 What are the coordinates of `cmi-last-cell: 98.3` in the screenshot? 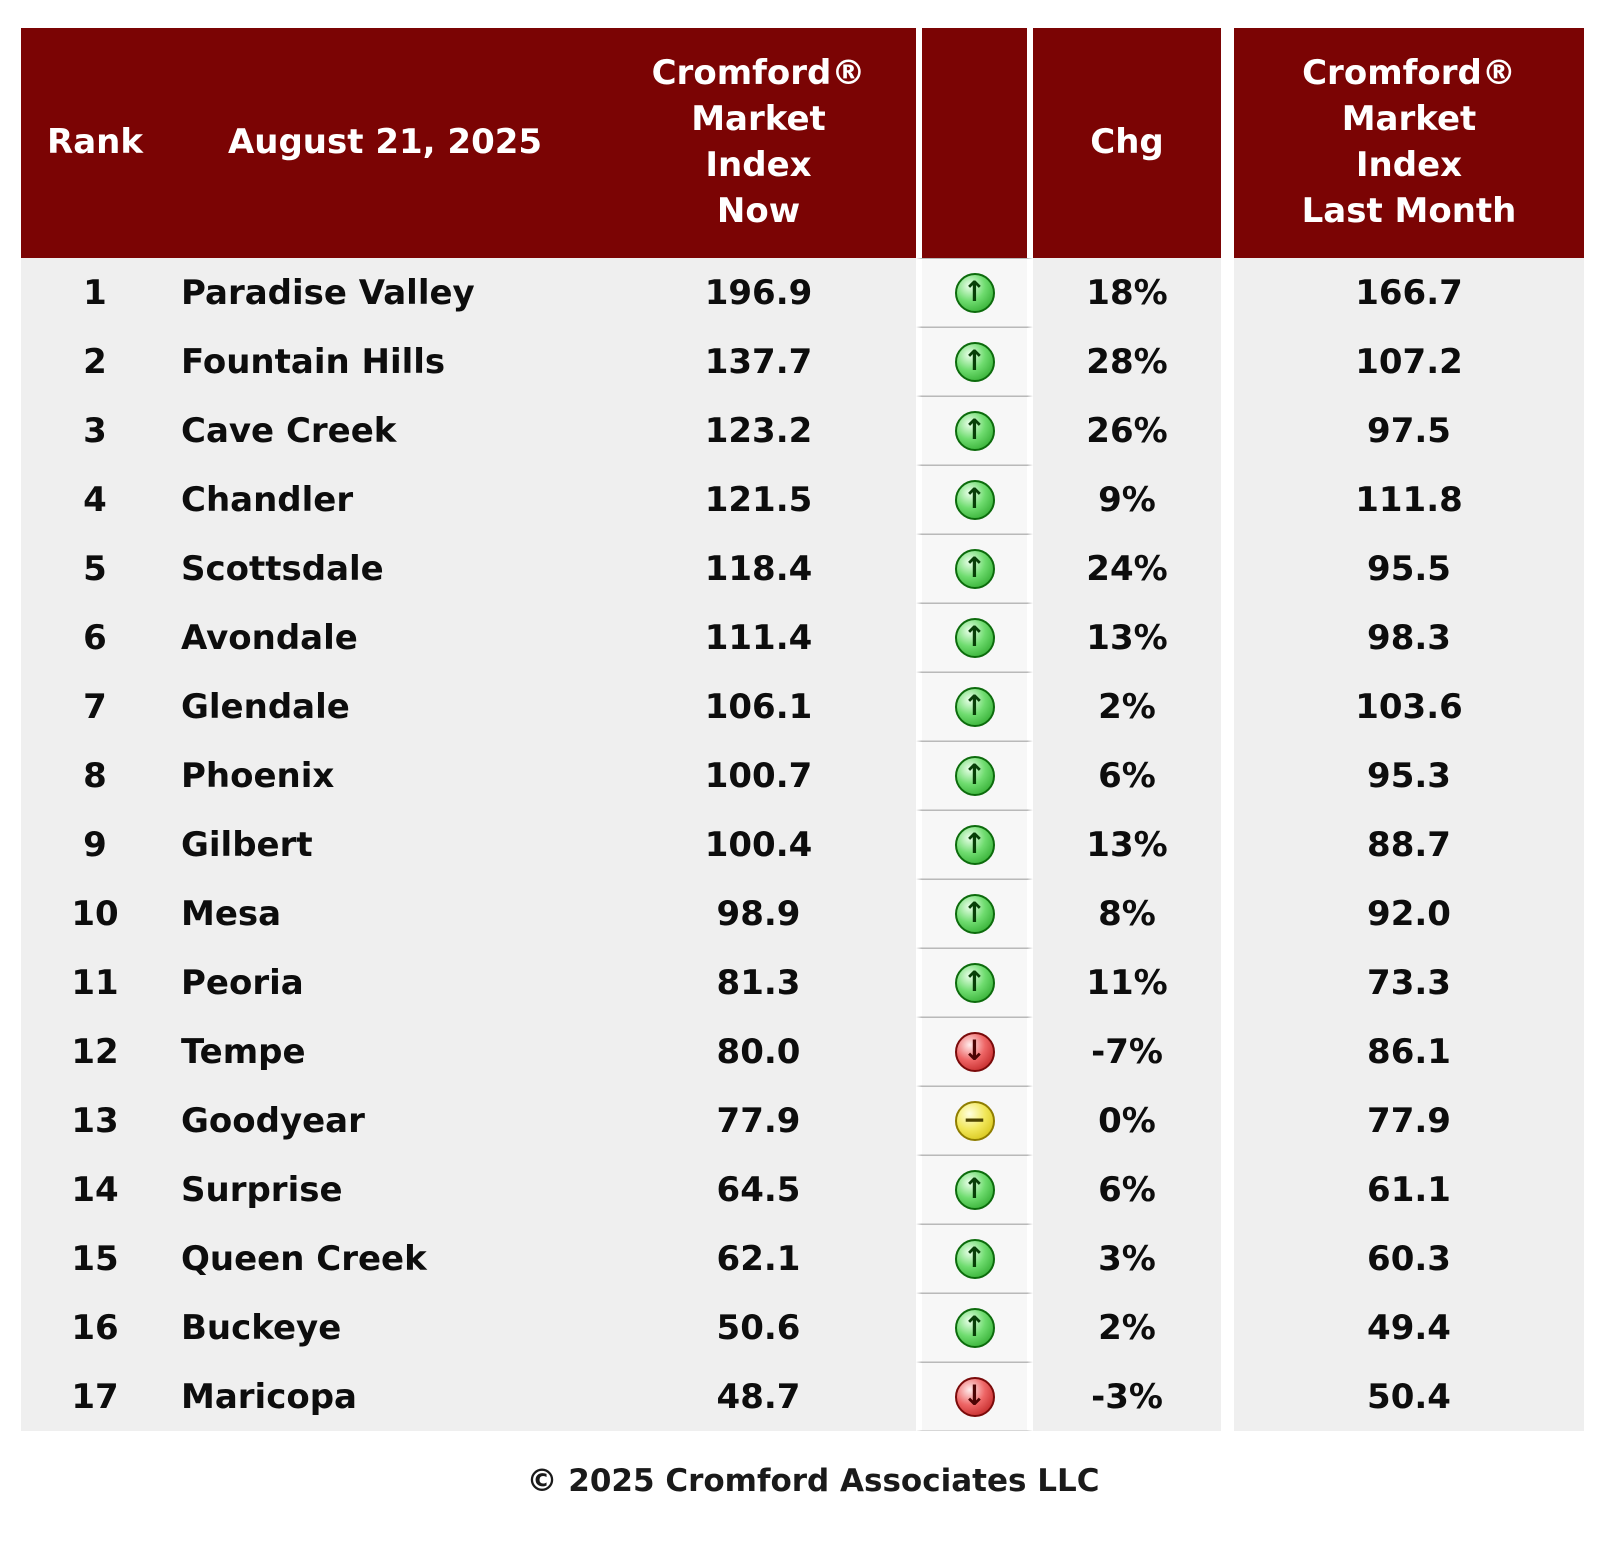 It's located at (1402, 637).